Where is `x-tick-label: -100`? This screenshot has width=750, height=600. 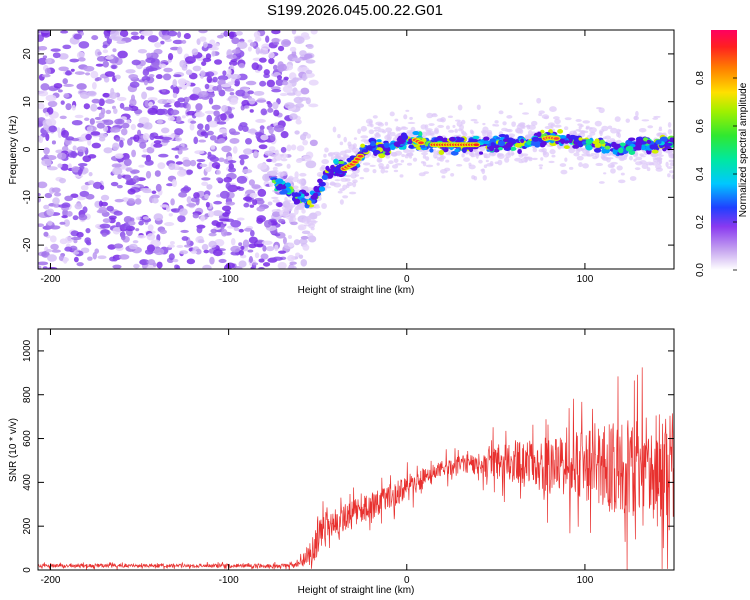 x-tick-label: -100 is located at coordinates (229, 580).